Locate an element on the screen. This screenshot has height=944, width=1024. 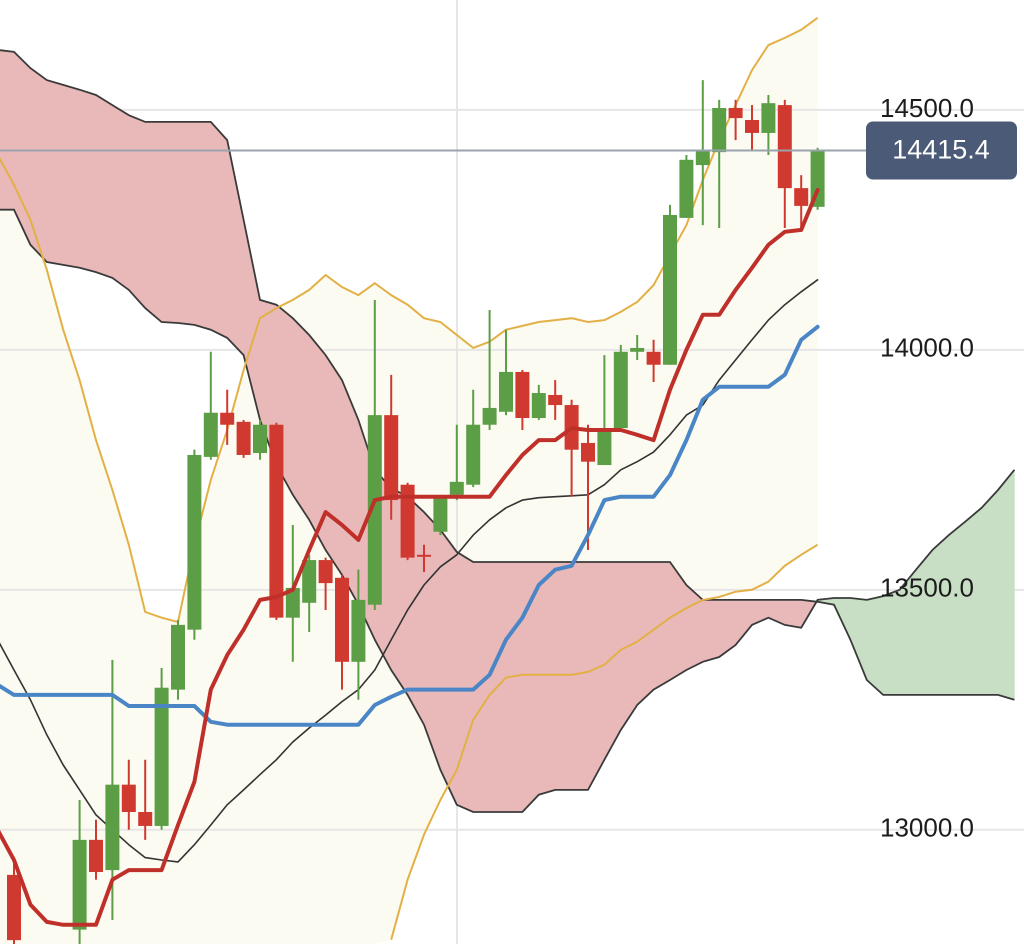
y-tick-label: 14000.0 is located at coordinates (927, 348).